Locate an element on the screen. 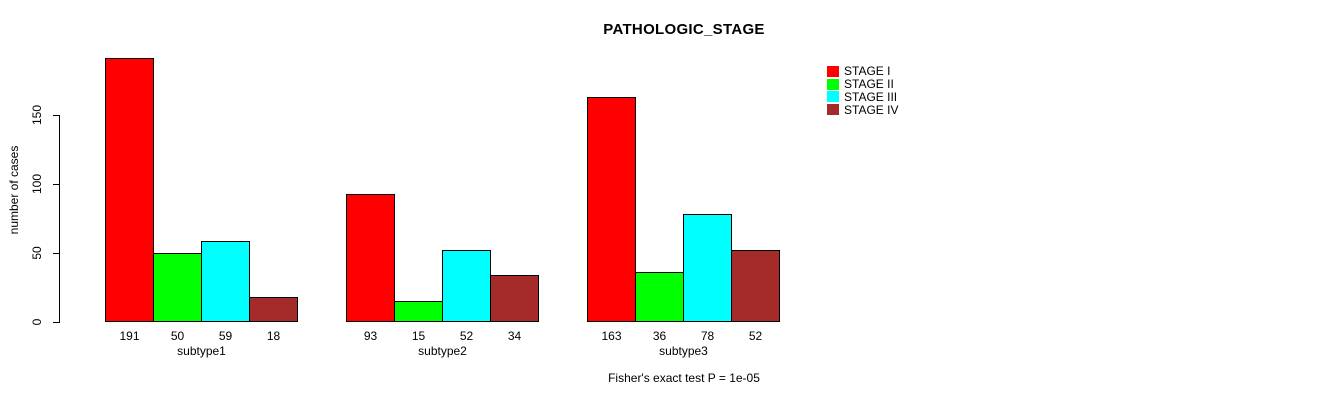 Image resolution: width=1340 pixels, height=400 pixels. bar-value-label: 34 is located at coordinates (514, 336).